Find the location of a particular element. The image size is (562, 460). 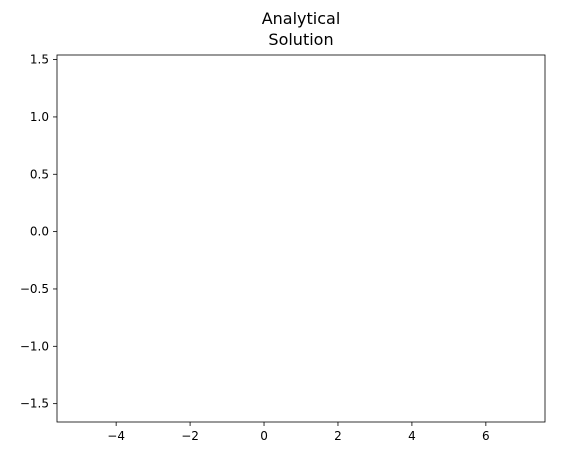

y-tick-label: −1.5 is located at coordinates (34, 404).